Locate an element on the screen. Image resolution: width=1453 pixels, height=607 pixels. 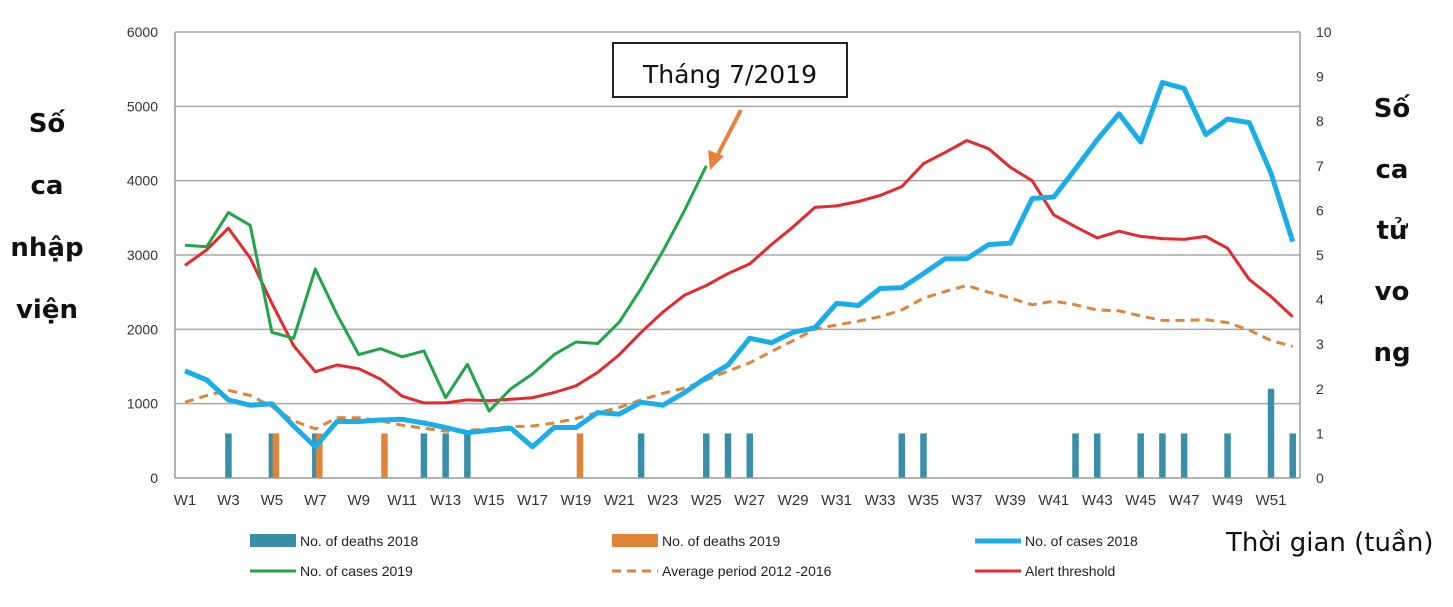
x-tick-label: W13 is located at coordinates (445, 500).